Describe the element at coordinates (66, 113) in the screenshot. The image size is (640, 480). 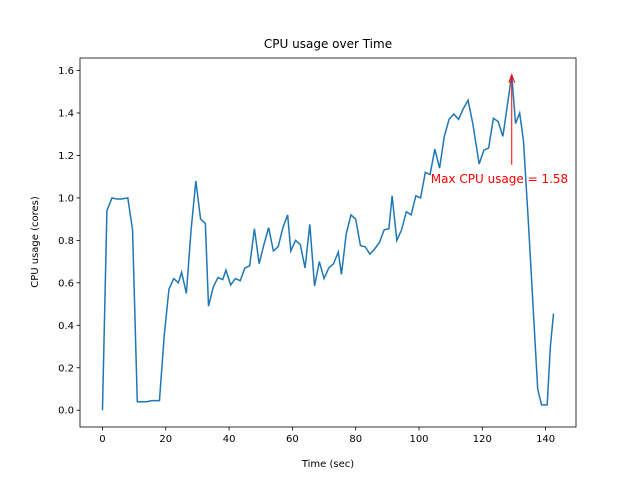
I see `y-tick-label: 1.4` at that location.